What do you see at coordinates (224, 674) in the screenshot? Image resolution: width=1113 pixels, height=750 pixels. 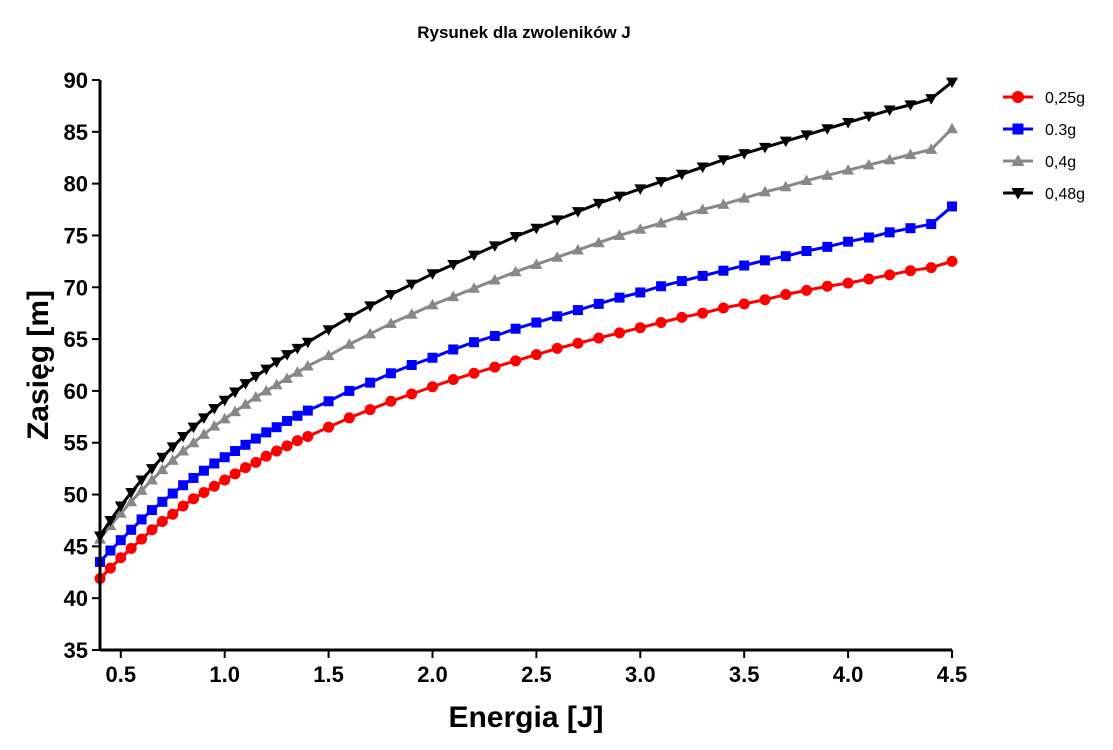 I see `x-tick-label: 1.0` at bounding box center [224, 674].